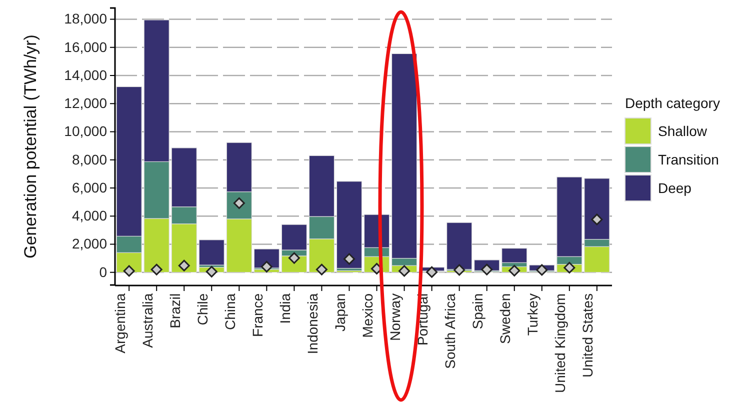 The height and width of the screenshot is (412, 740). I want to click on x-tick-label: India, so click(285, 308).